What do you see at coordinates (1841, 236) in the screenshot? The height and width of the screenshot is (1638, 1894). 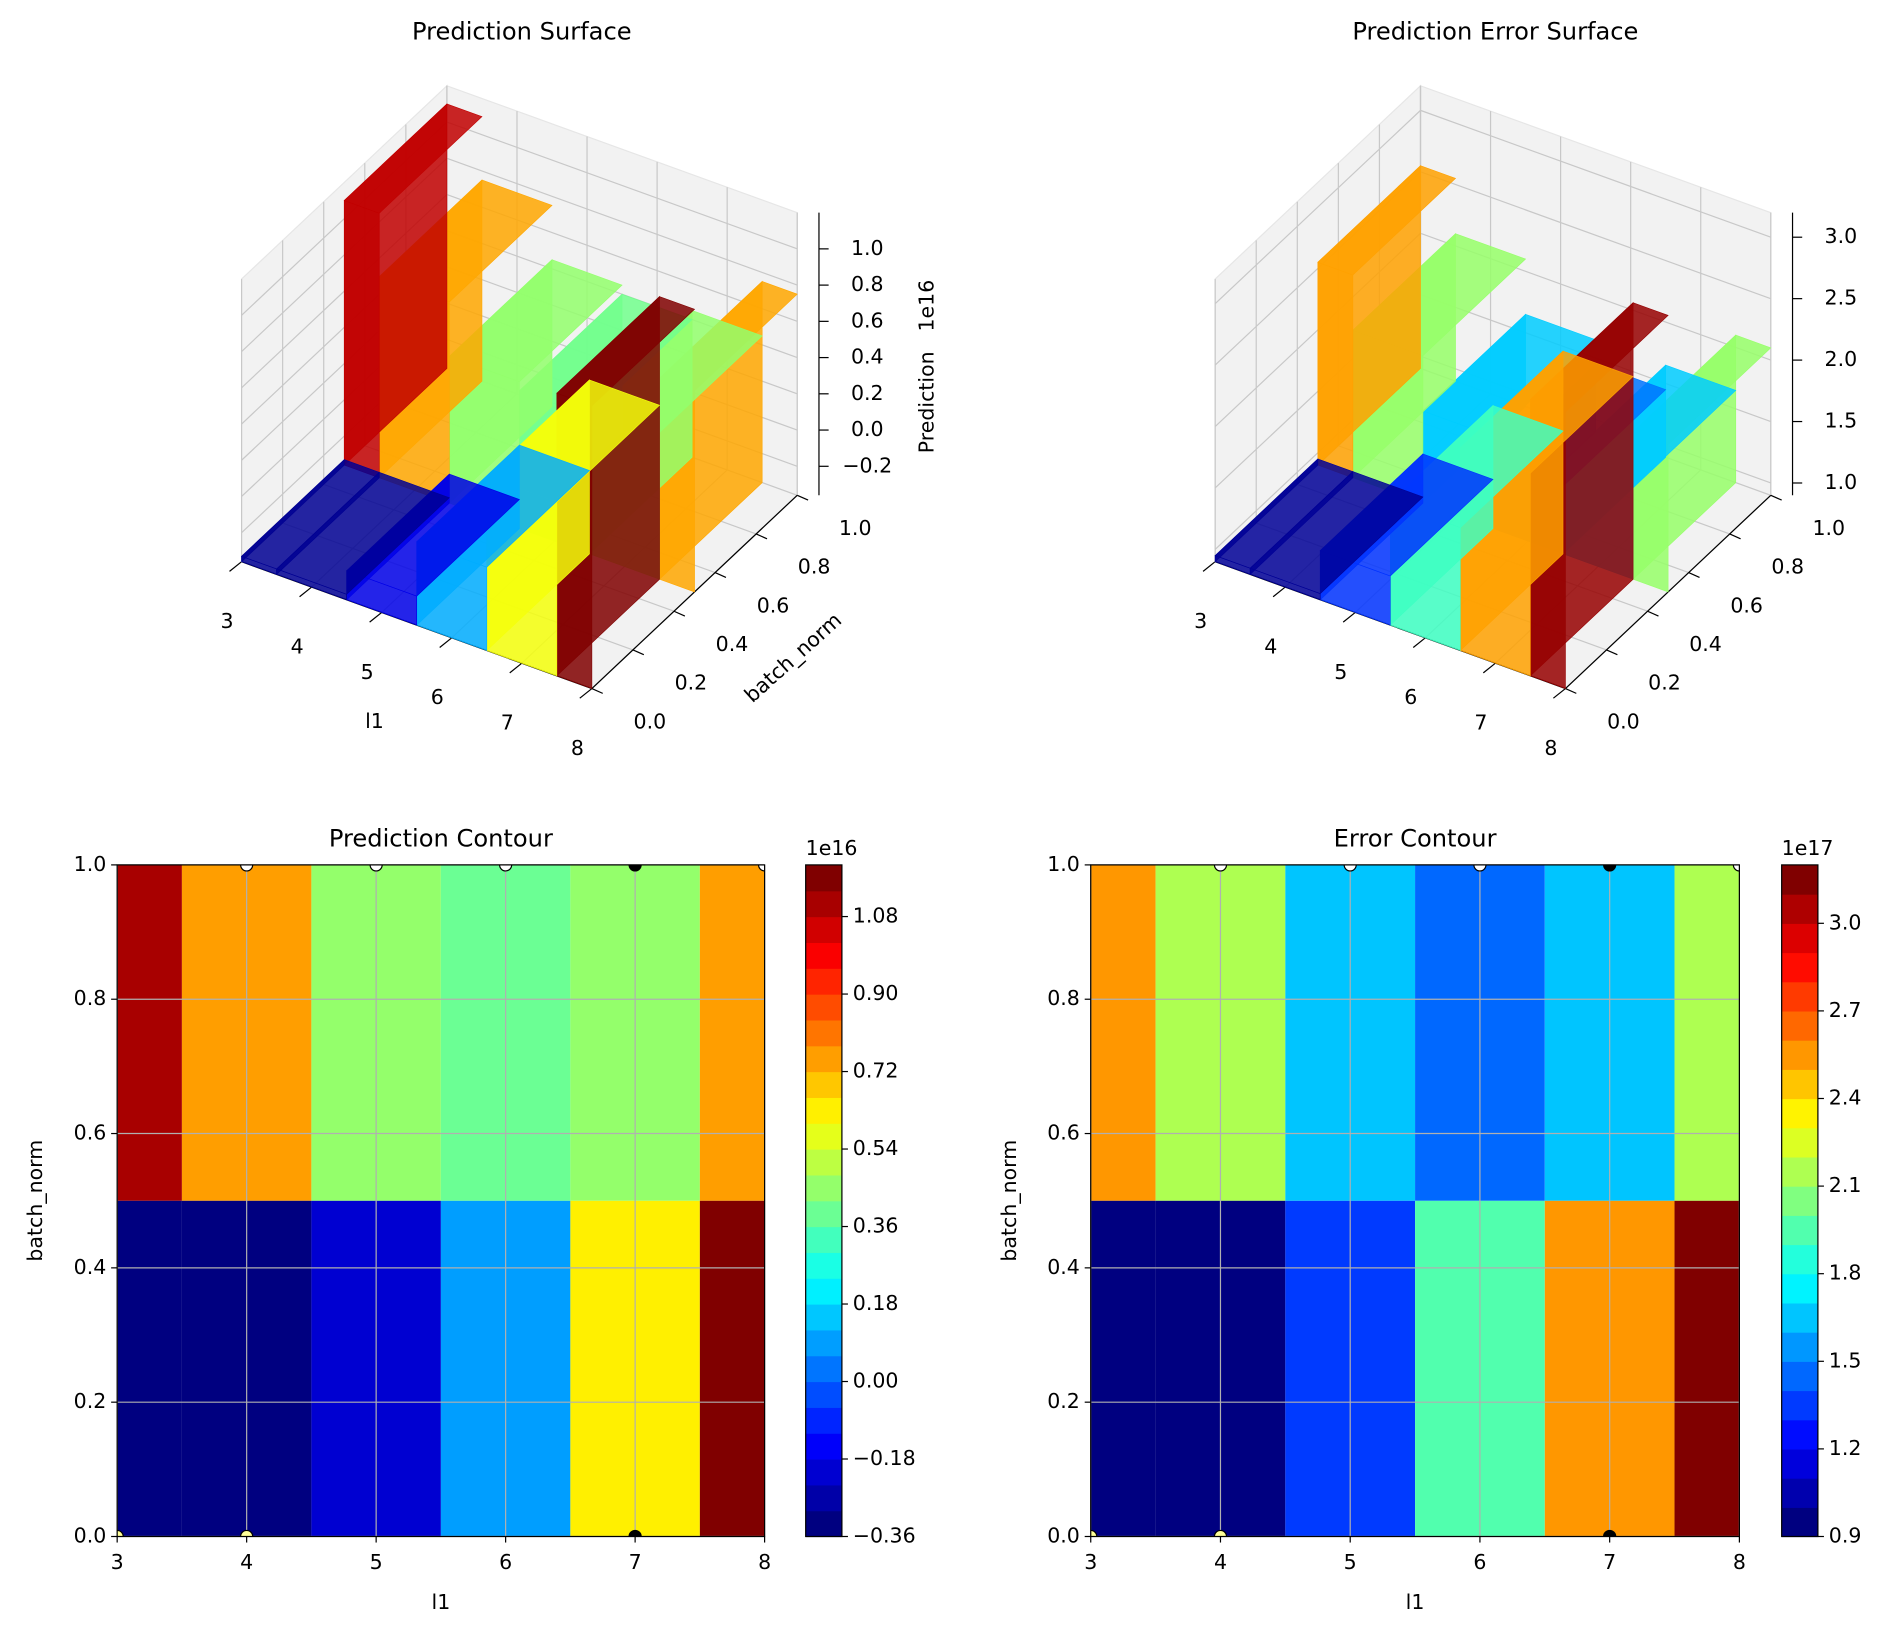 I see `z-tick-label: 3.0` at bounding box center [1841, 236].